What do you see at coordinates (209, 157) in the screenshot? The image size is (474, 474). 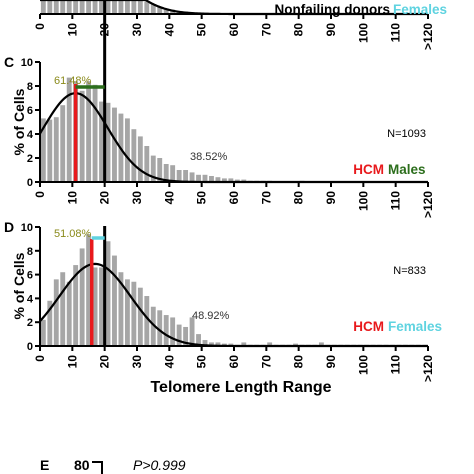 I see `panel-c-right-percent: 38.52%` at bounding box center [209, 157].